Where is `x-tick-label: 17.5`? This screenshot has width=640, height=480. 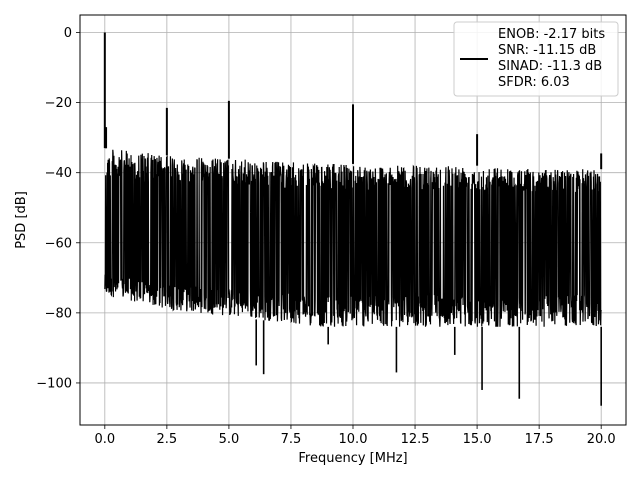 x-tick-label: 17.5 is located at coordinates (539, 439).